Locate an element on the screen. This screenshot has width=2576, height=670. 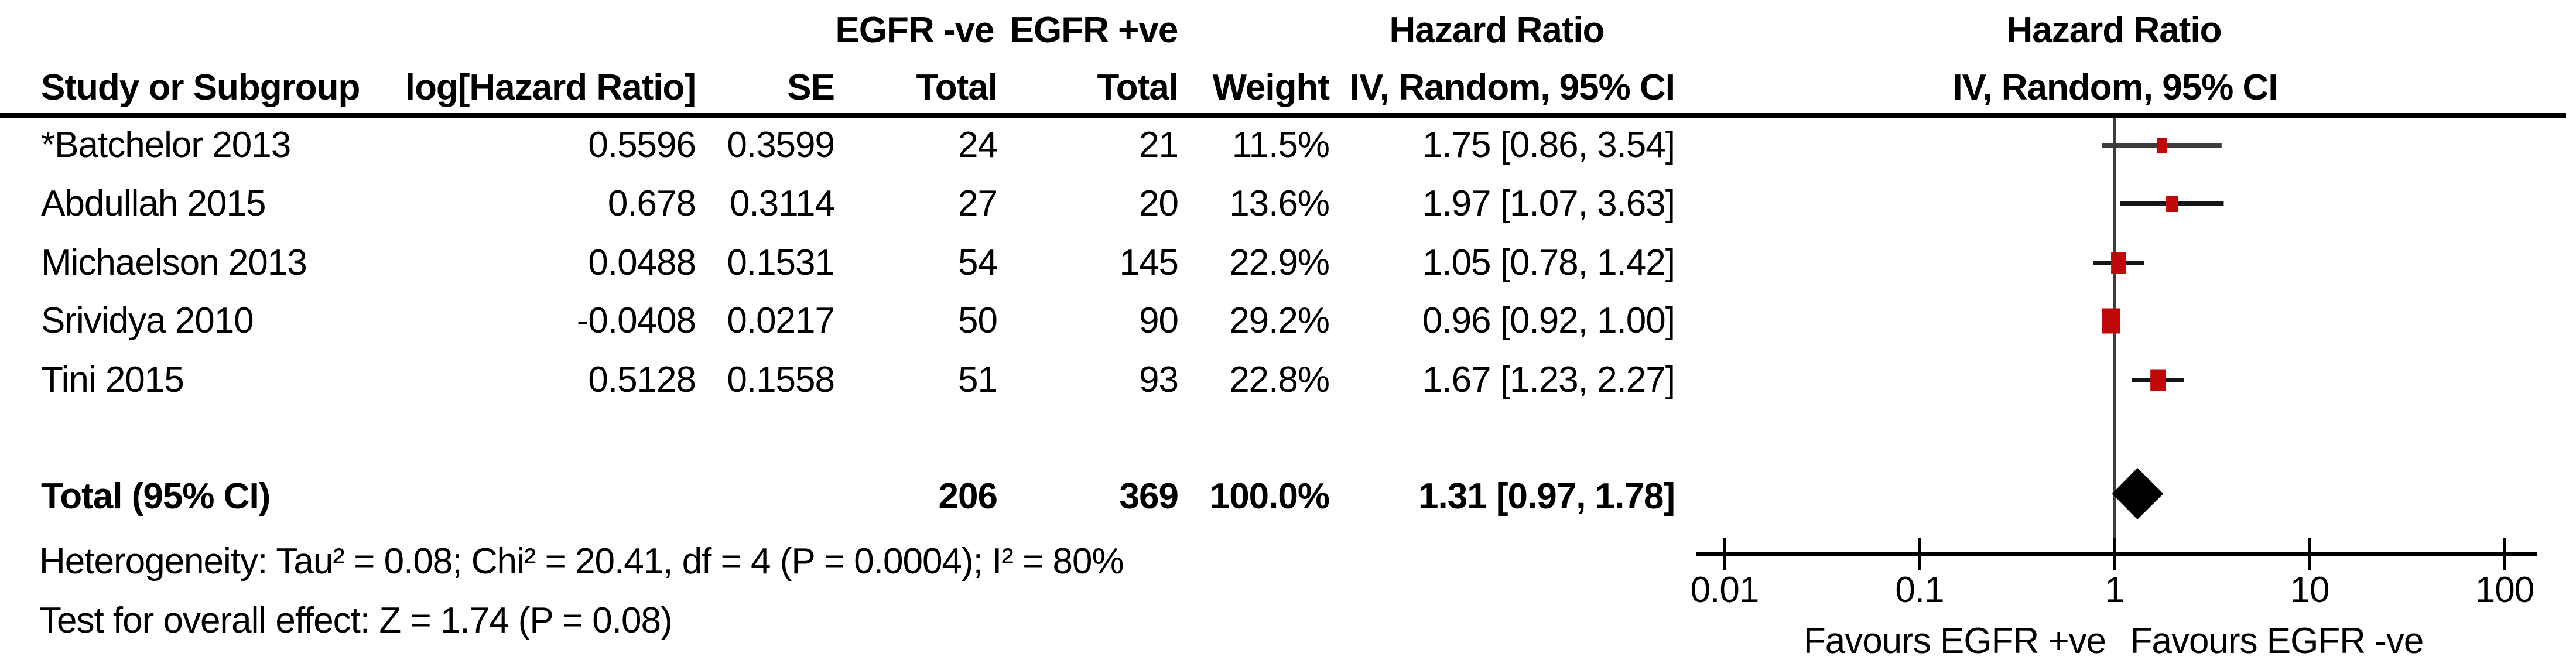
study-name: Abdullah 2015 is located at coordinates (154, 203).